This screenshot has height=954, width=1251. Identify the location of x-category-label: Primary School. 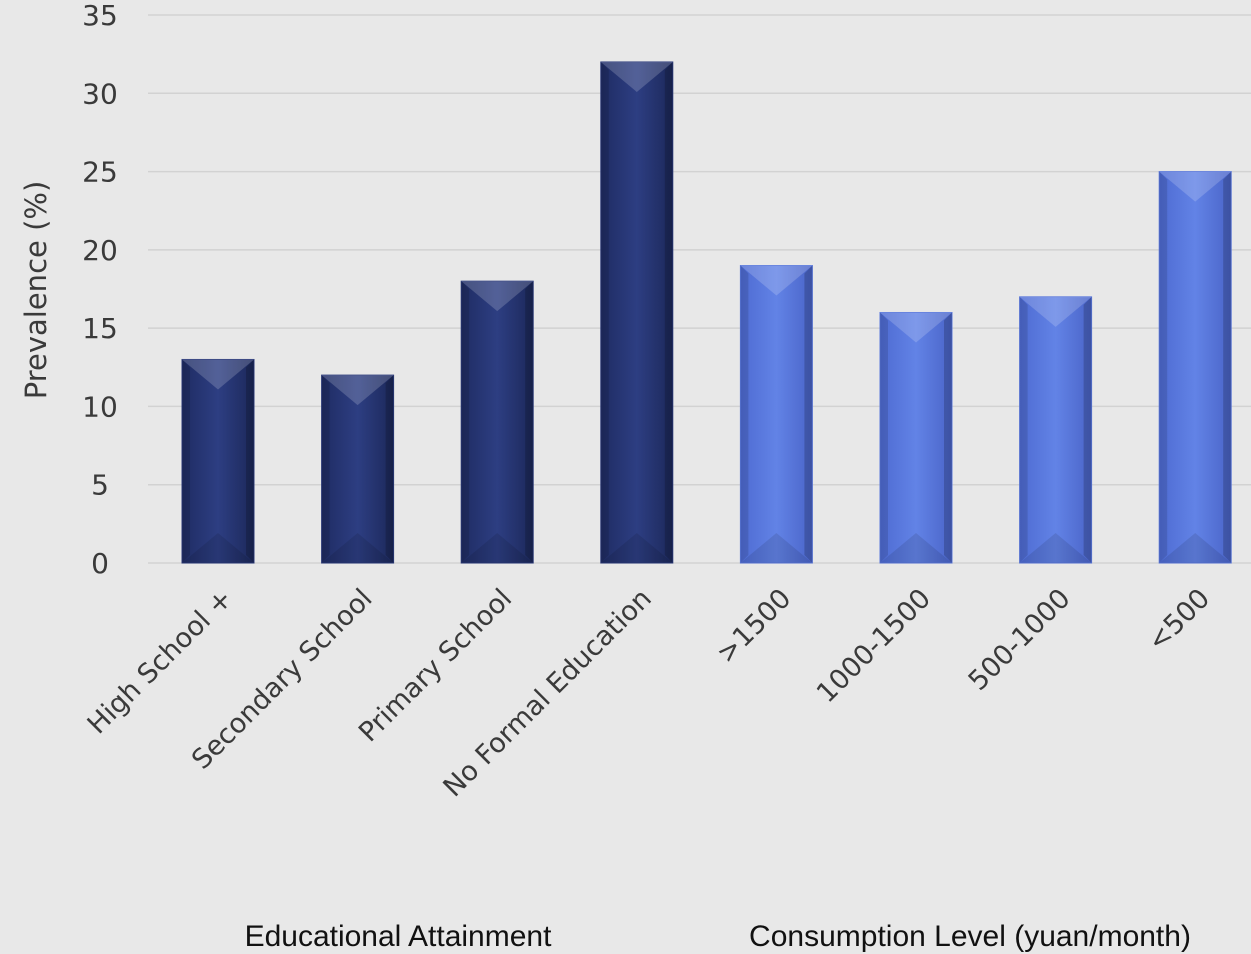
(435, 665).